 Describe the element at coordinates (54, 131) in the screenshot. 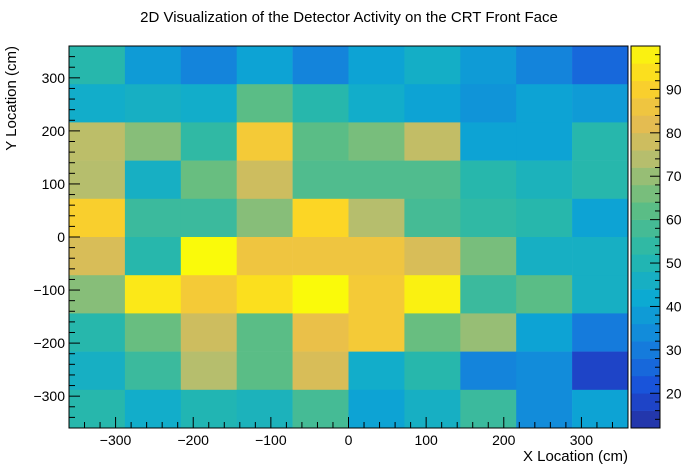

I see `y-tick-label: 200` at that location.